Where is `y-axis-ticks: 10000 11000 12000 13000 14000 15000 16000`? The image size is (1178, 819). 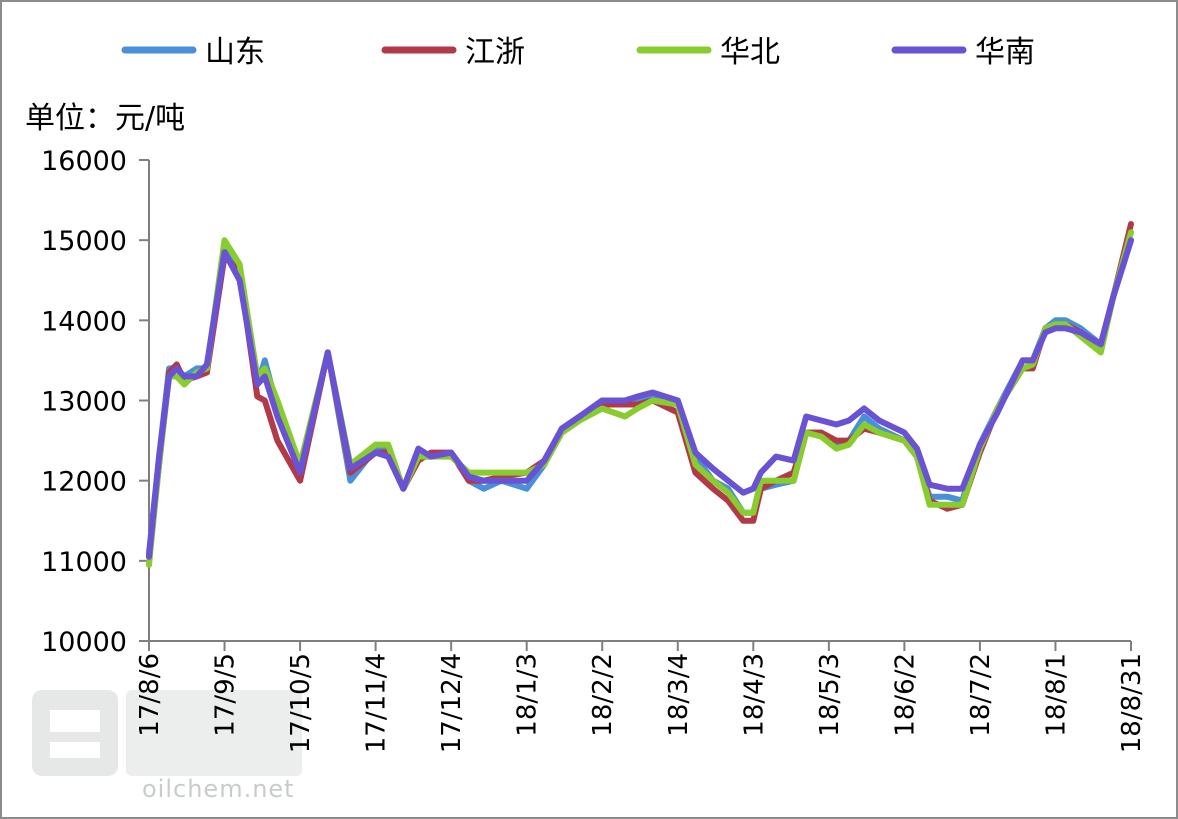
y-axis-ticks: 10000 11000 12000 13000 14000 15000 16000 is located at coordinates (95, 402).